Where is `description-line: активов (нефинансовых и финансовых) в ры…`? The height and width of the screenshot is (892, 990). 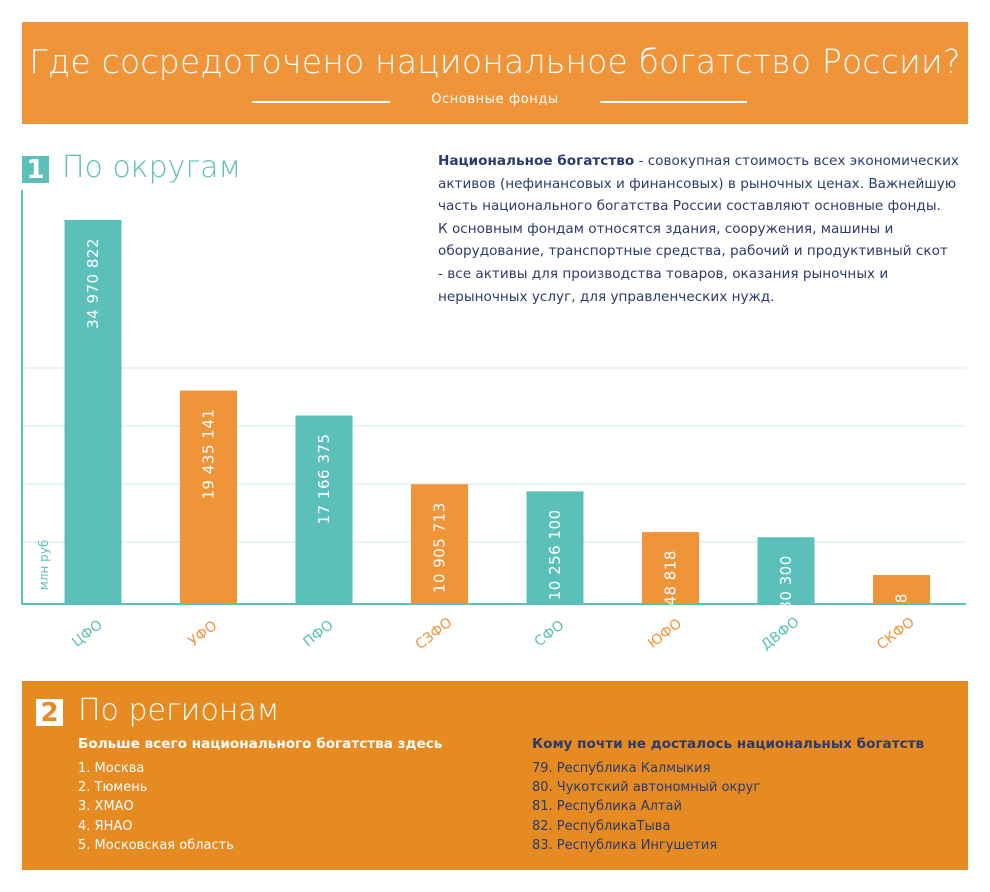
description-line: активов (нефинансовых и финансовых) в ры… is located at coordinates (697, 183).